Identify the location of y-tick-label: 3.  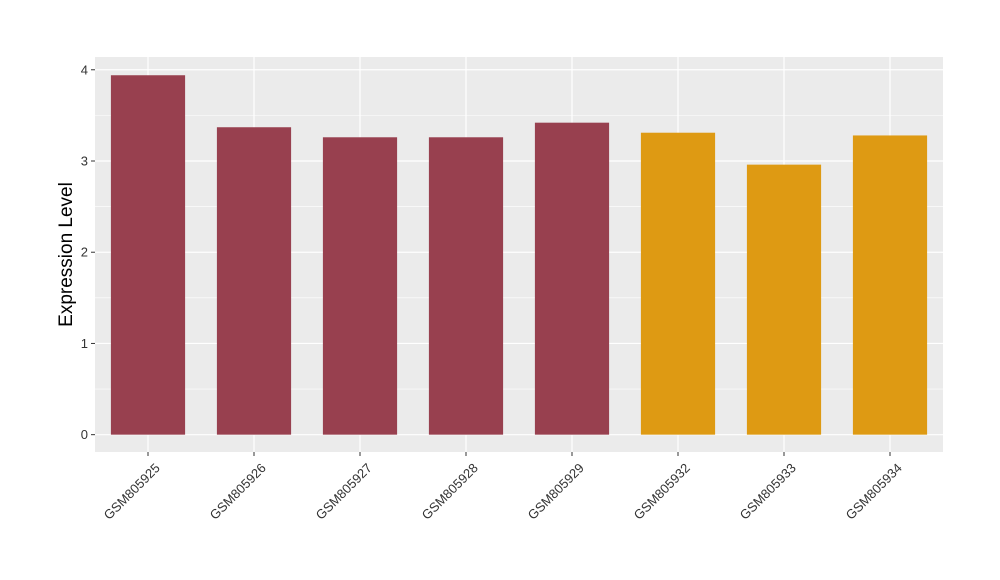
(84, 160).